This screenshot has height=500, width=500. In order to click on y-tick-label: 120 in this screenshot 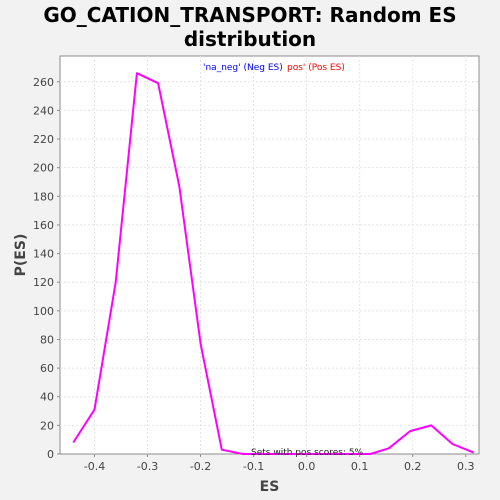, I will do `click(43, 282)`.